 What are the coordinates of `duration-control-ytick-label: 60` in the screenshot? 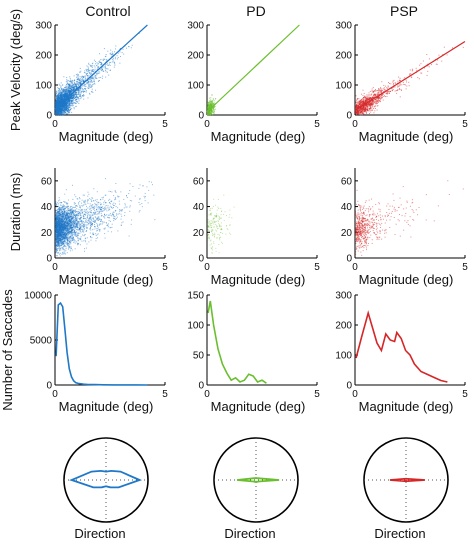 It's located at (47, 181).